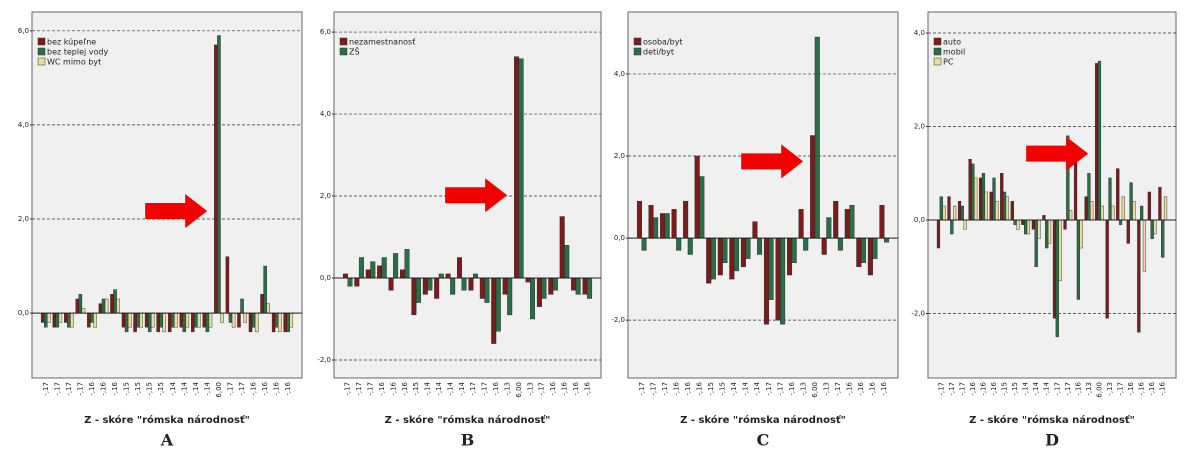 Image resolution: width=1186 pixels, height=450 pixels. Describe the element at coordinates (468, 440) in the screenshot. I see `panel-label: B` at that location.